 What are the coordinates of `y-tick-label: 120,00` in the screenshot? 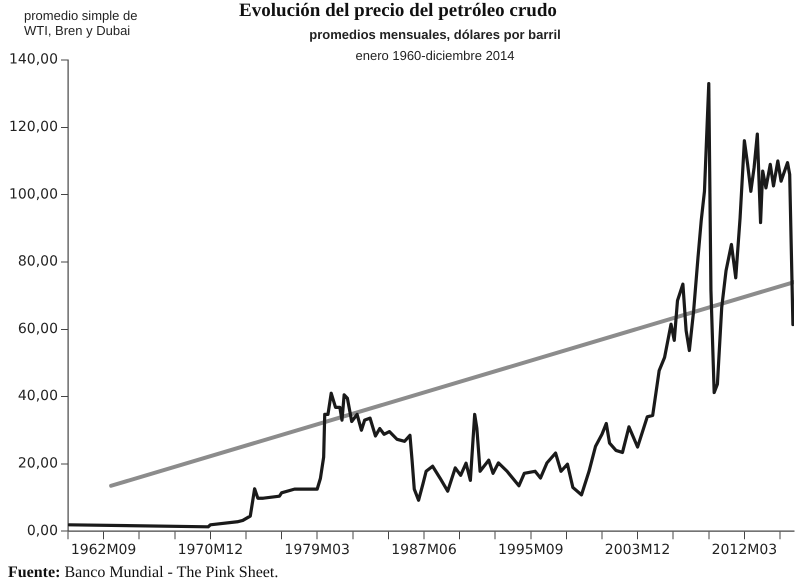 It's located at (33, 126).